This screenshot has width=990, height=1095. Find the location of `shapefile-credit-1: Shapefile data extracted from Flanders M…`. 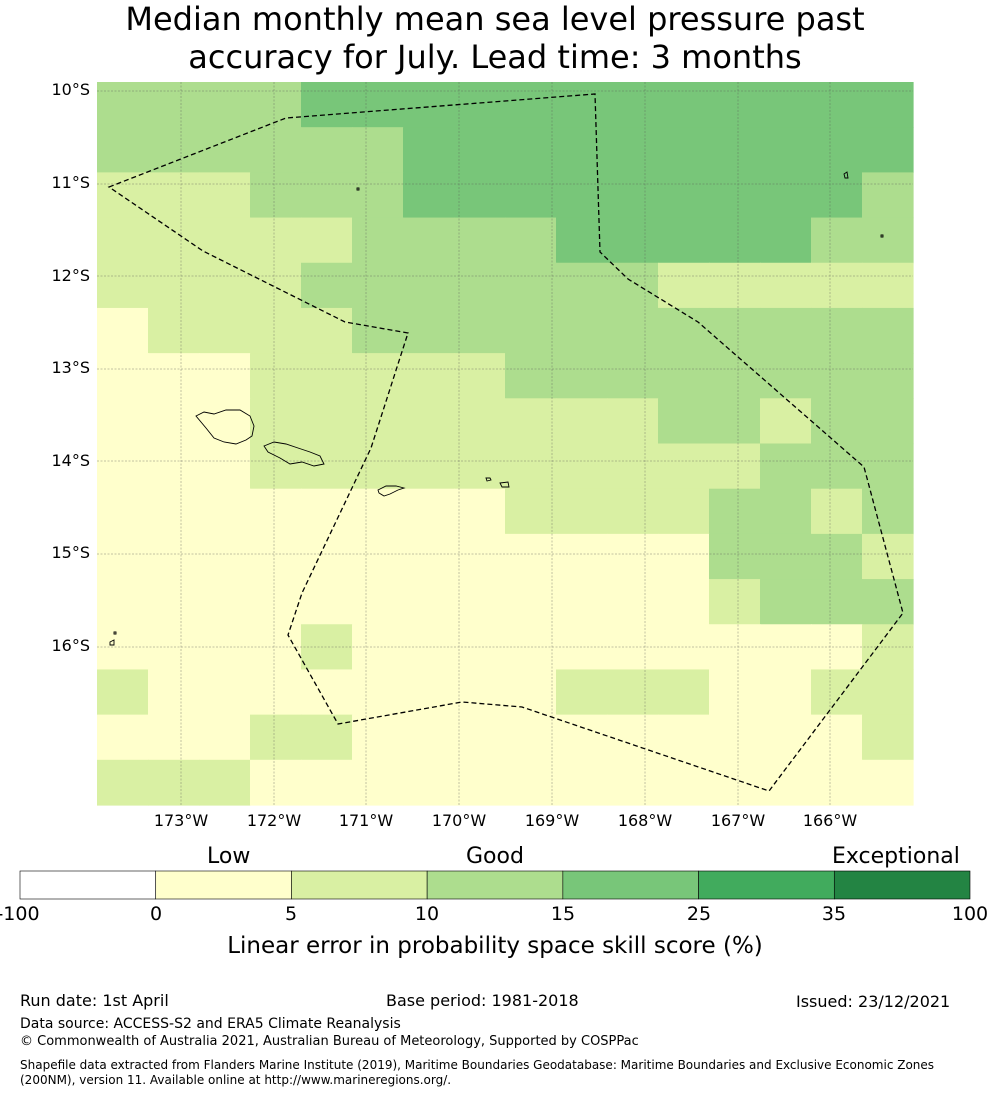

shapefile-credit-1: Shapefile data extracted from Flanders M… is located at coordinates (477, 1065).